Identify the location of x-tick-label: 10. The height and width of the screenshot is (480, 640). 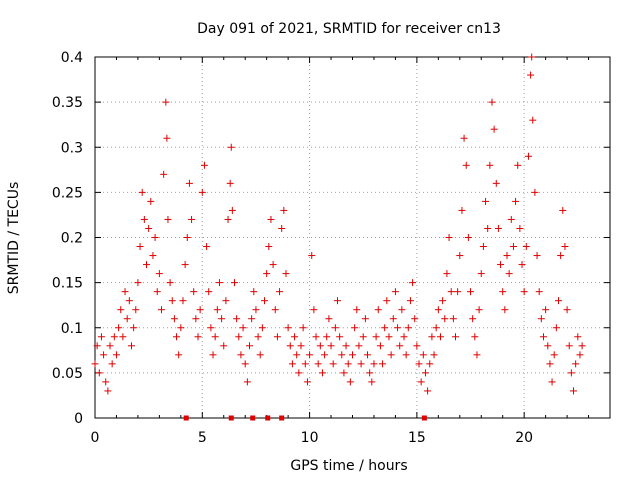
(310, 438).